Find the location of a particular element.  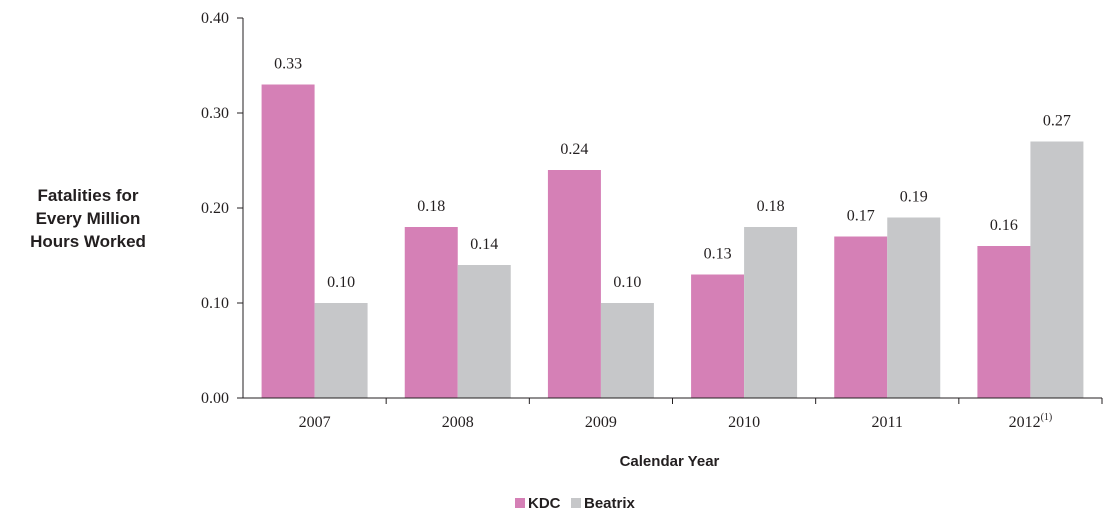

y-axis-title-line: Every Million is located at coordinates (88, 218).